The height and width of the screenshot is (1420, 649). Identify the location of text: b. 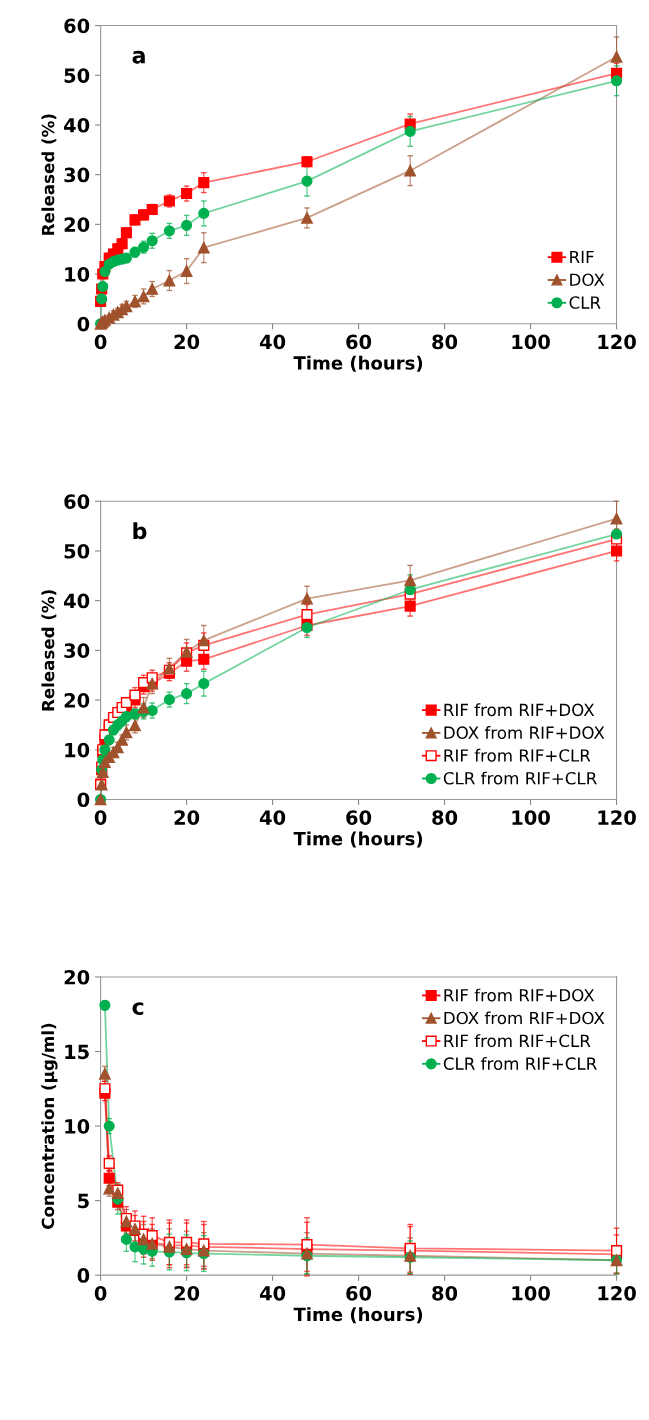
(140, 531).